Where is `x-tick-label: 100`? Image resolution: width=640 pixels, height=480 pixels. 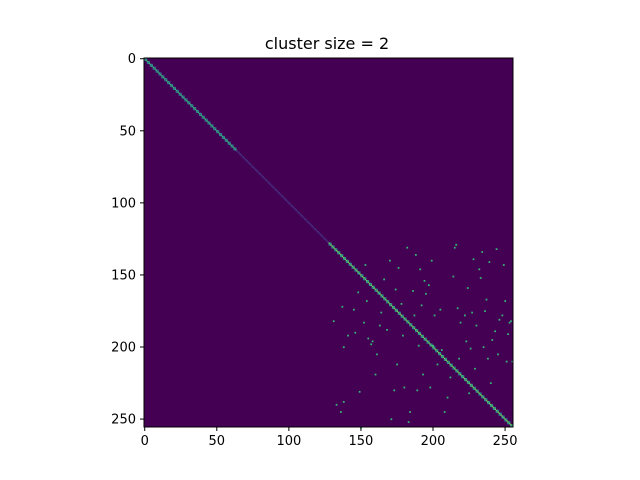 x-tick-label: 100 is located at coordinates (288, 441).